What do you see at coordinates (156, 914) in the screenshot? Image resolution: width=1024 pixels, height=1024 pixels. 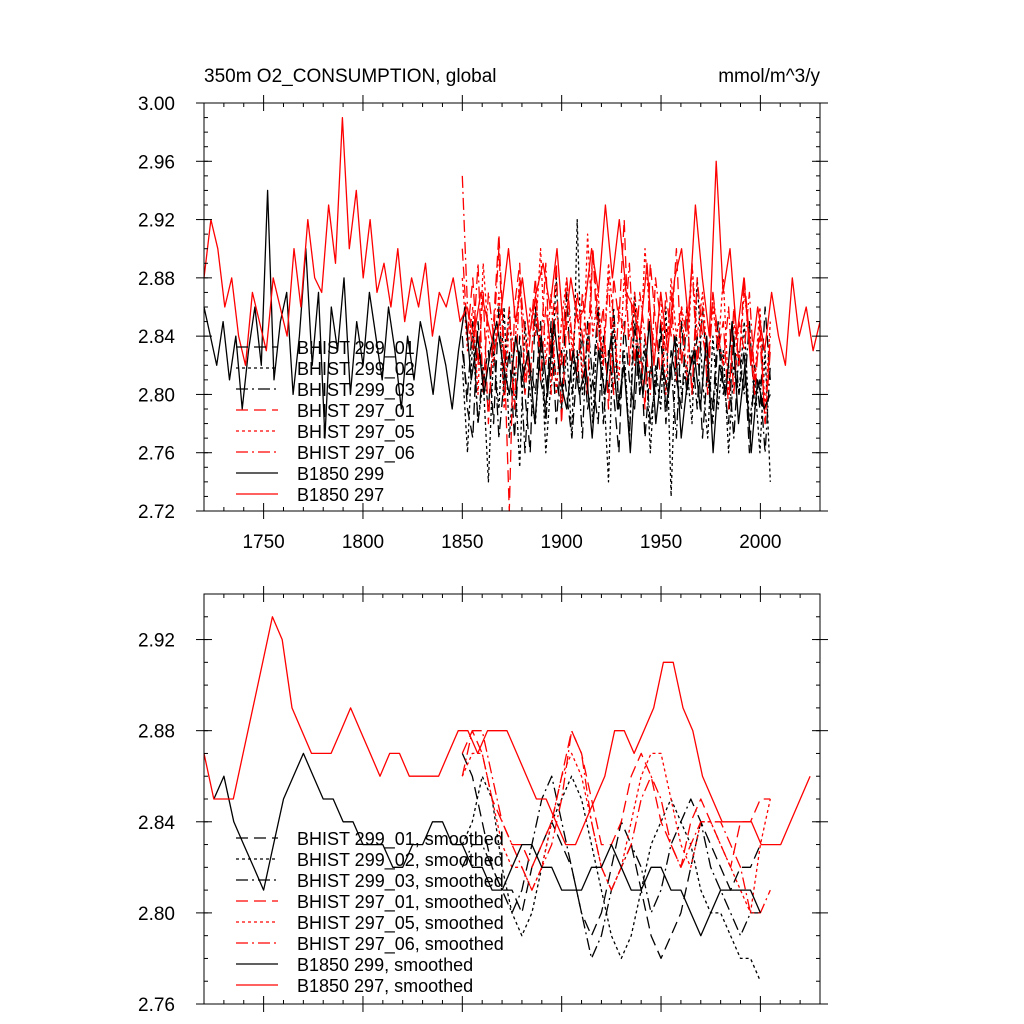 I see `bottom-y-tick-label: 2.80` at bounding box center [156, 914].